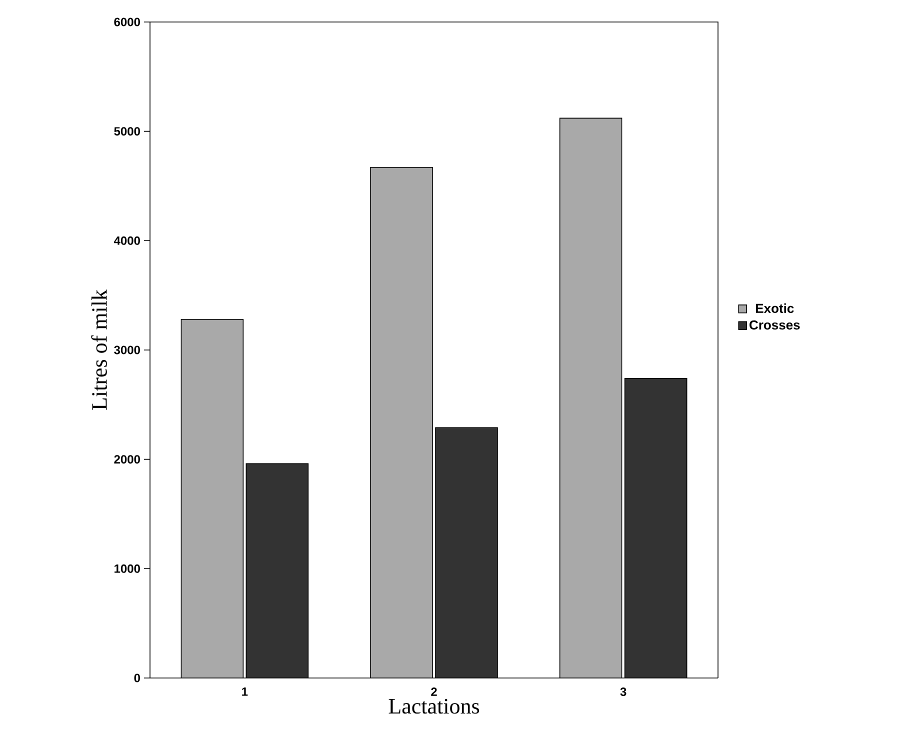  What do you see at coordinates (623, 692) in the screenshot?
I see `x-tick-label: 3` at bounding box center [623, 692].